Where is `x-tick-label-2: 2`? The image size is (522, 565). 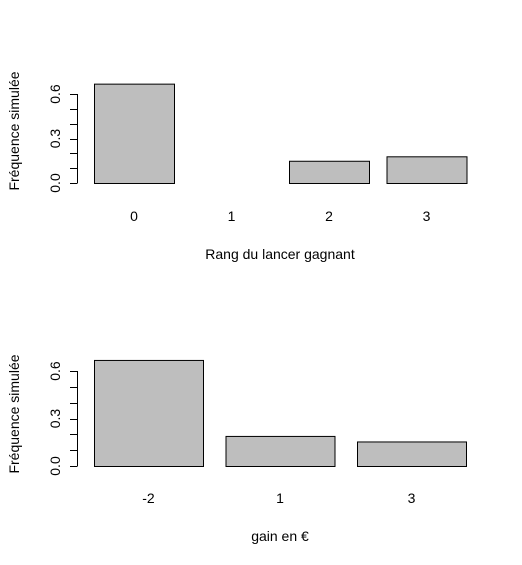
x-tick-label-2: 2 is located at coordinates (329, 216).